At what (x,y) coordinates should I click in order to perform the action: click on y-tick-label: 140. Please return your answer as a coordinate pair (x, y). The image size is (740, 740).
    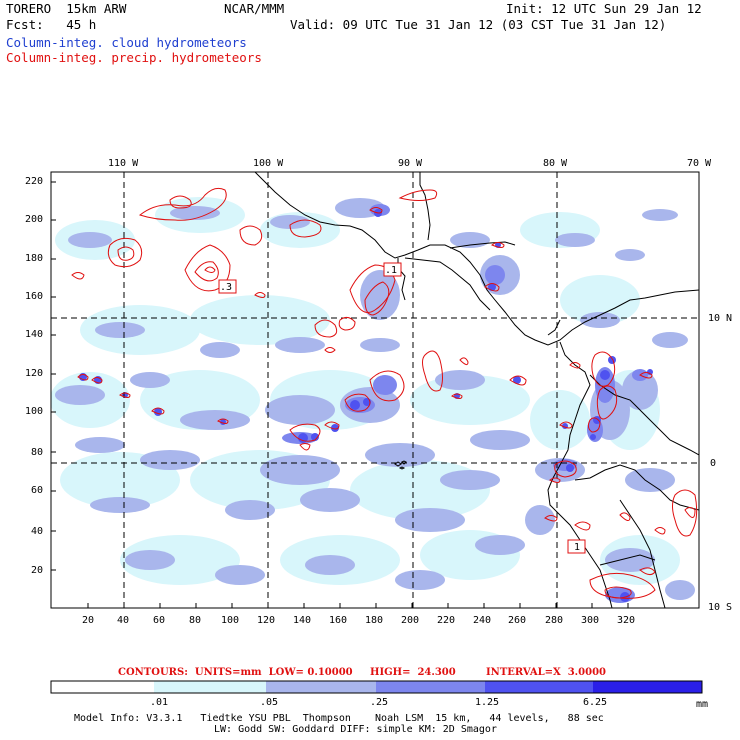
    Looking at the image, I should click on (34, 334).